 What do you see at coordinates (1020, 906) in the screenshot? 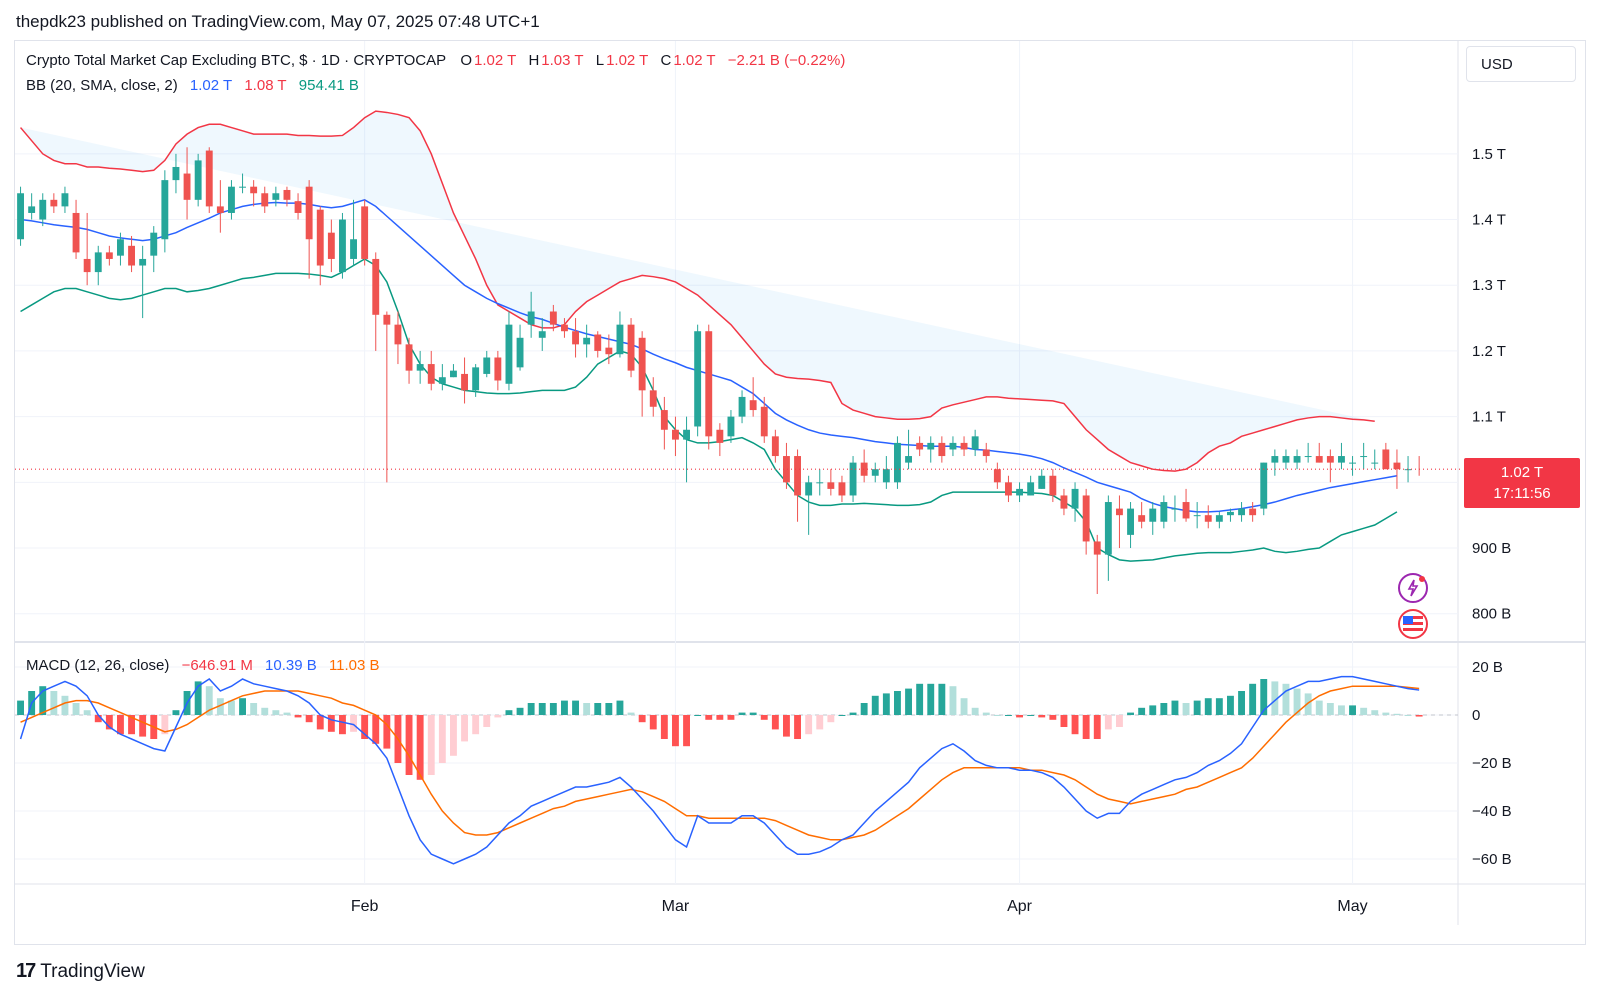
I see `time-tick-label: Apr` at bounding box center [1020, 906].